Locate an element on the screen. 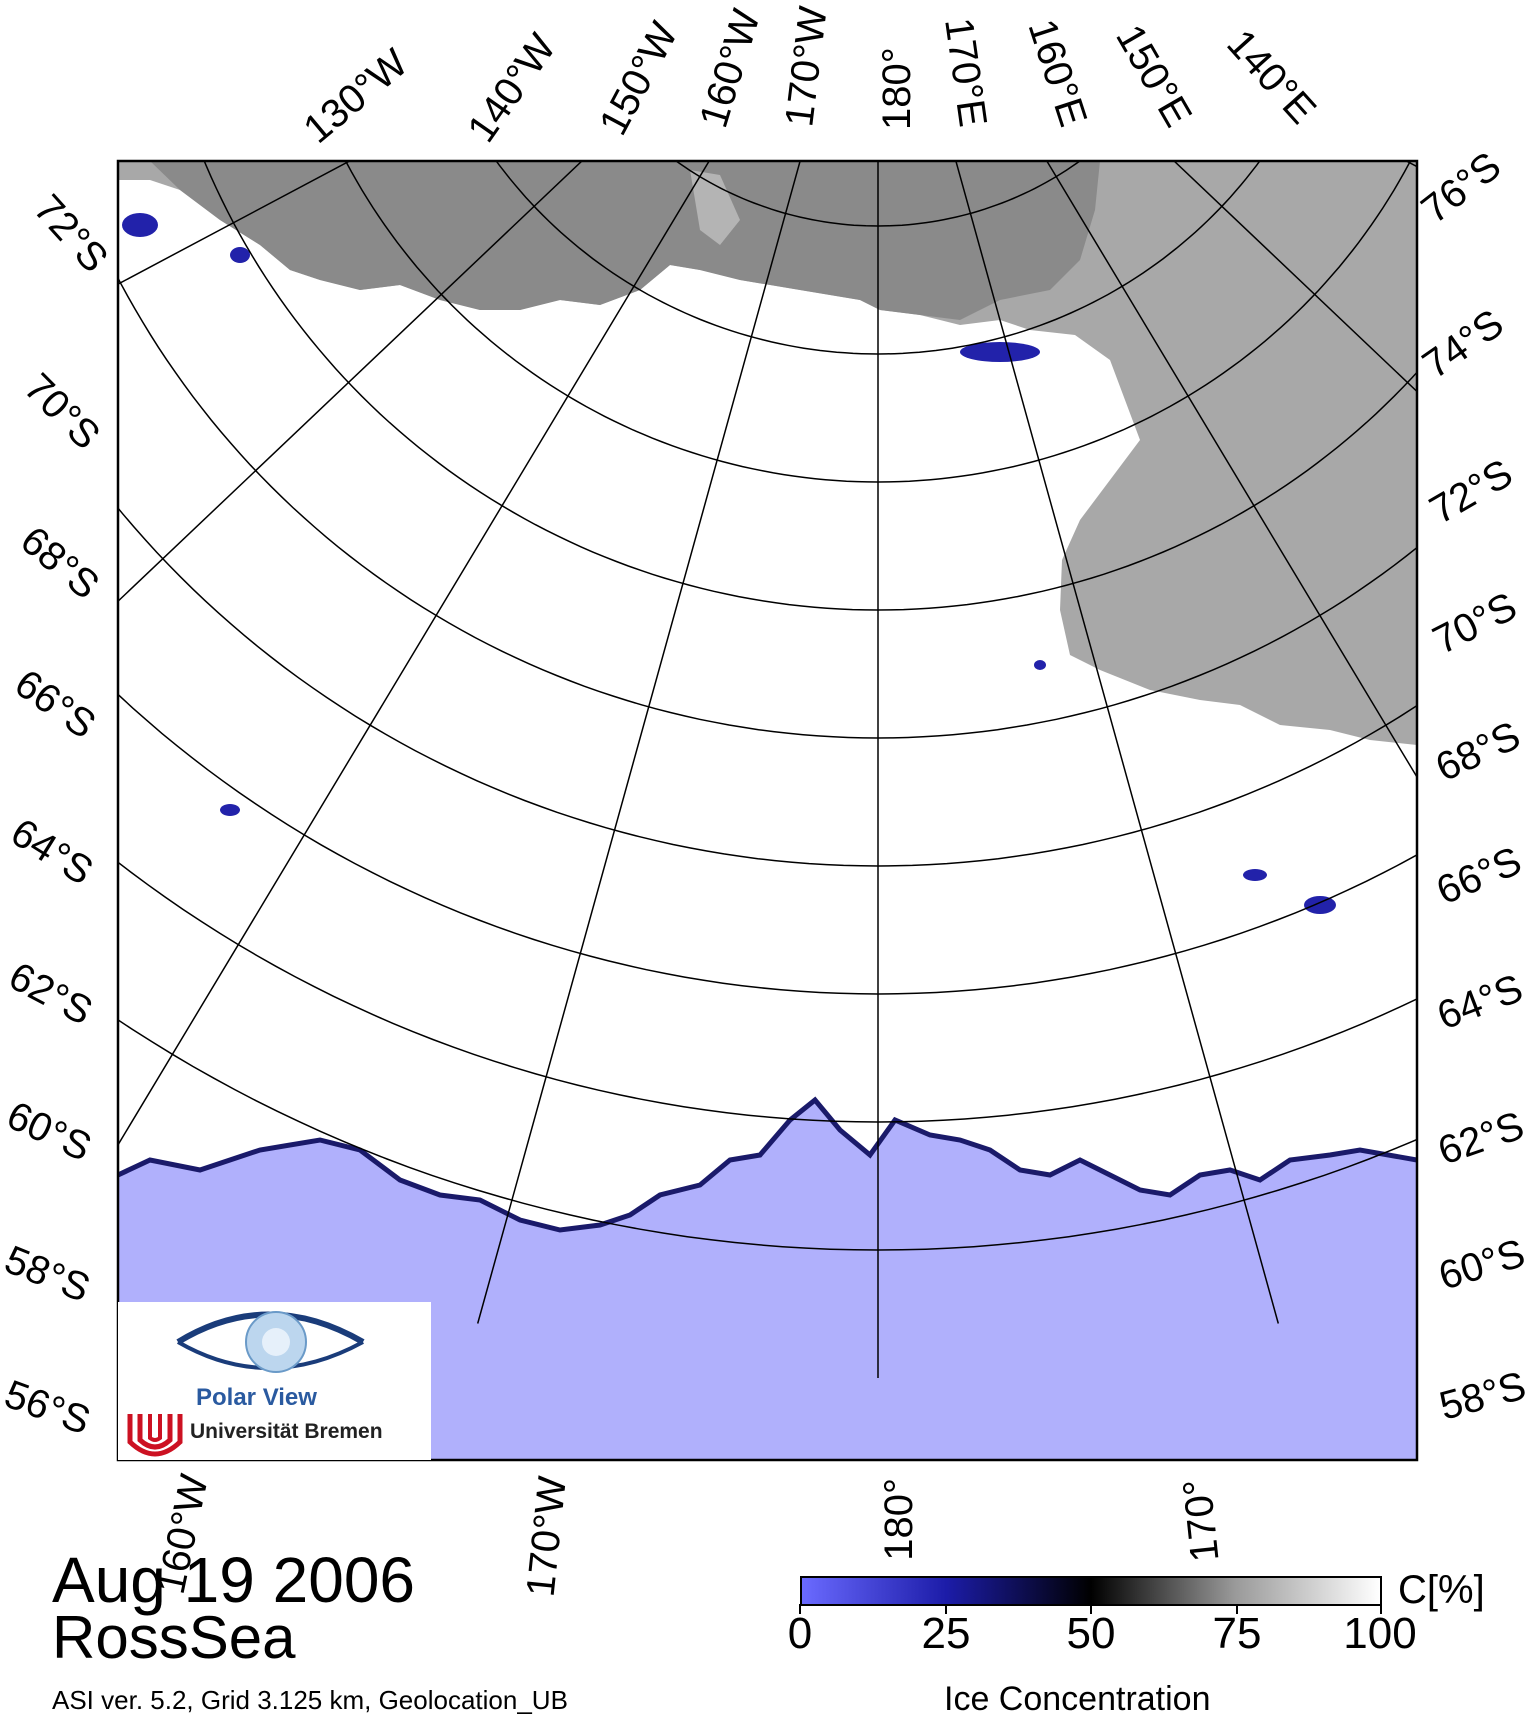 The height and width of the screenshot is (1718, 1537). parallel-label-58s-left: 58°S is located at coordinates (48, 1274).